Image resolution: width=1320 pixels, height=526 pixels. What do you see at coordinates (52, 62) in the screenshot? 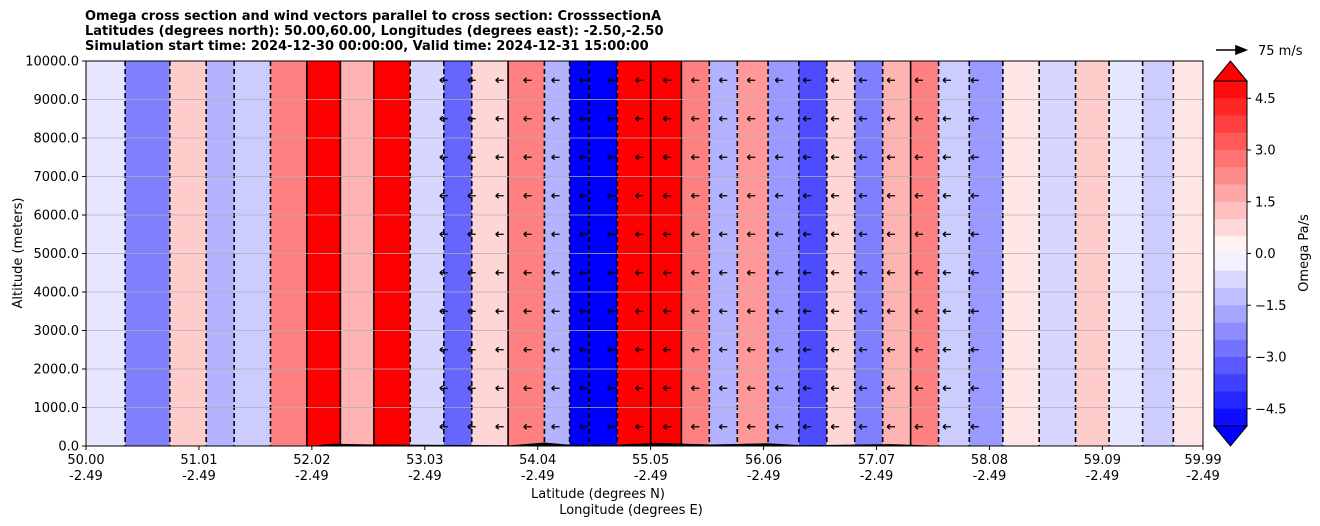
I see `y-tick-label: 10000.0` at bounding box center [52, 62].